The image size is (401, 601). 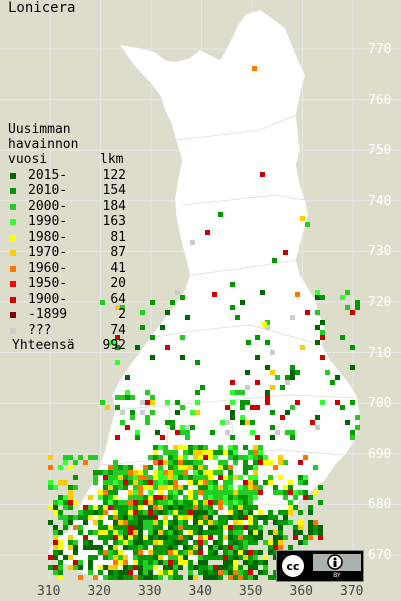 I want to click on legend-row: 1990- 163, so click(x=67, y=222).